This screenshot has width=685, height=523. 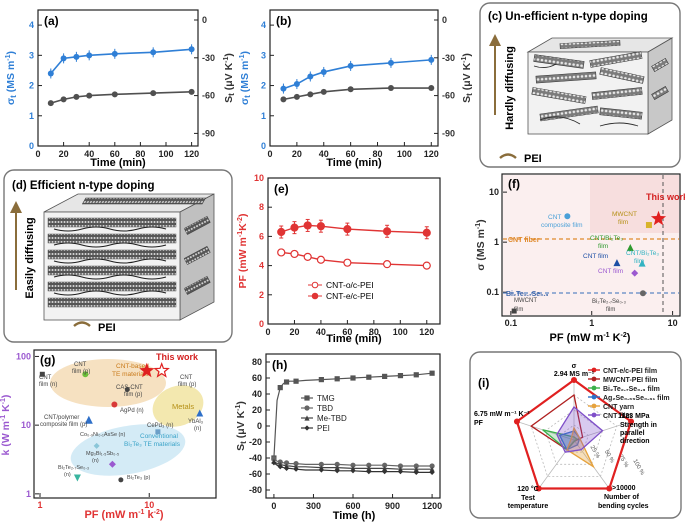 I want to click on i-series-0-polygon, so click(x=574, y=434).